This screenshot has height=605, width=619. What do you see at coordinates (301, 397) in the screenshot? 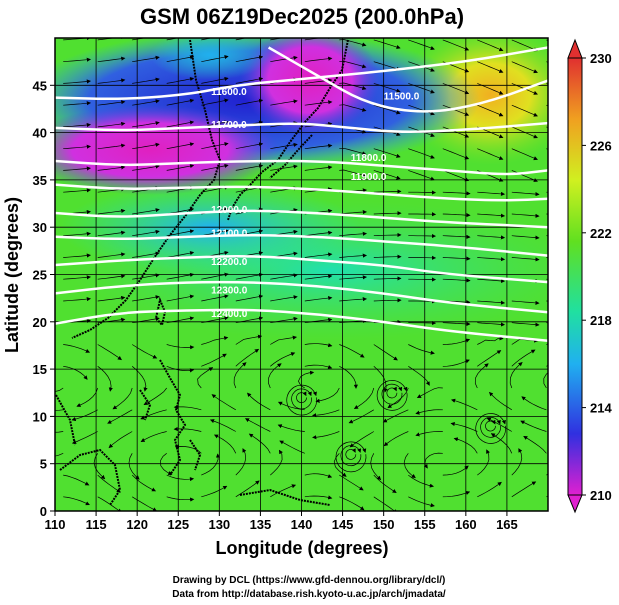
I see `eddy-streamline` at bounding box center [301, 397].